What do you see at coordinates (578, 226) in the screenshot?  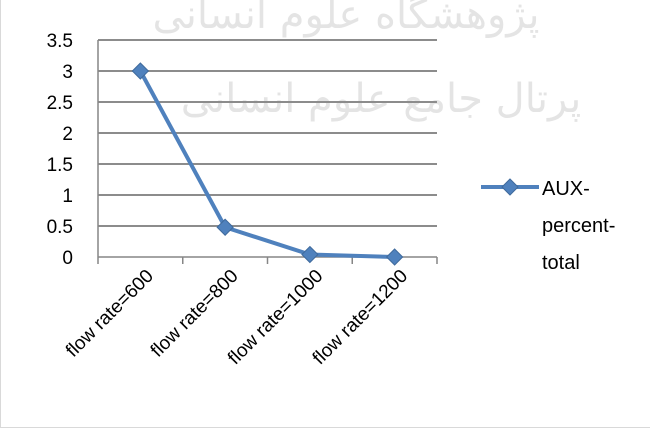 I see `legend-label-line-2: percent-` at bounding box center [578, 226].